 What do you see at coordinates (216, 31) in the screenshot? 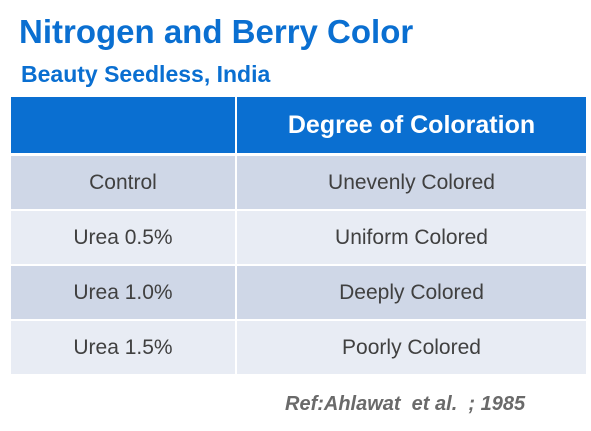
I see `slide-title: Nitrogen and Berry Color` at bounding box center [216, 31].